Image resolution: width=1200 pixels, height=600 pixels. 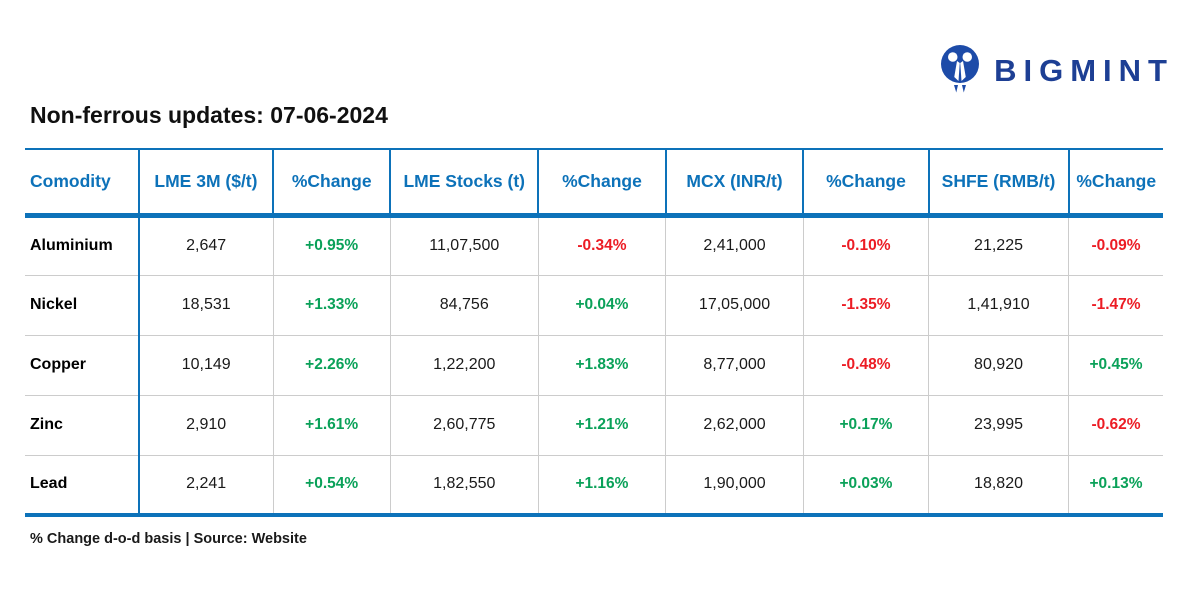 What do you see at coordinates (601, 183) in the screenshot?
I see `column-header-stocks-change: %Change` at bounding box center [601, 183].